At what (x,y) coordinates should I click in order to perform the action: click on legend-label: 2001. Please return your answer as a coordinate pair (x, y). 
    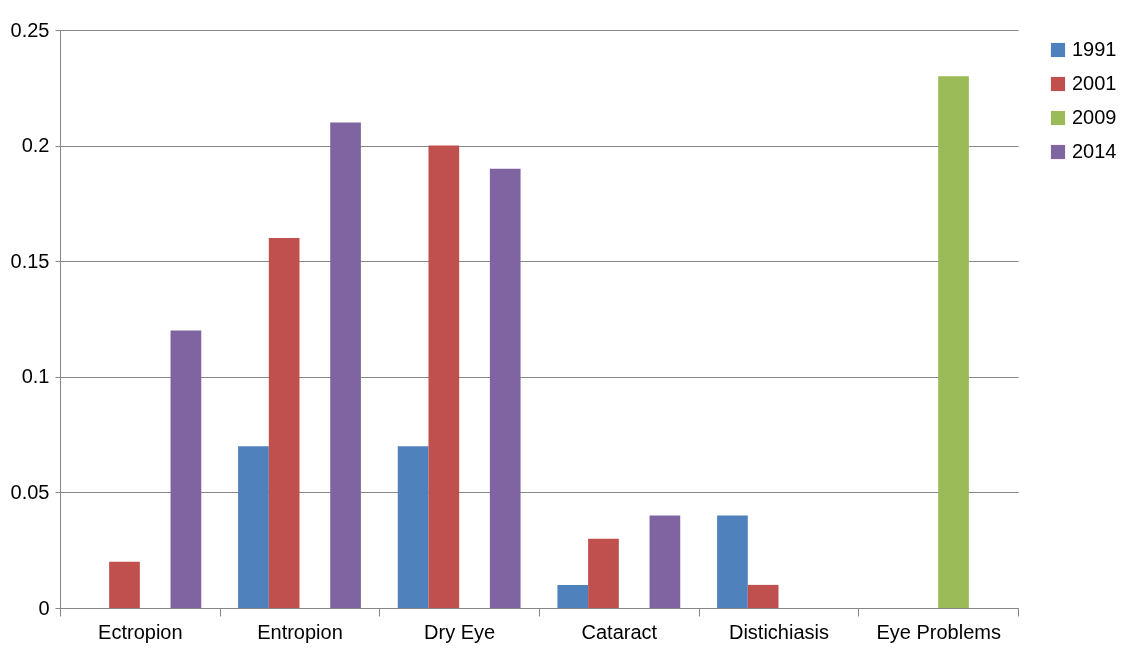
    Looking at the image, I should click on (1094, 83).